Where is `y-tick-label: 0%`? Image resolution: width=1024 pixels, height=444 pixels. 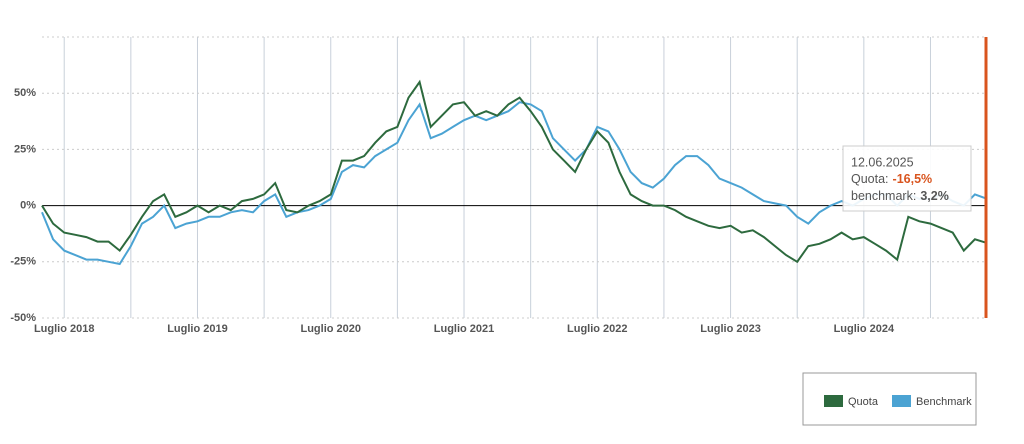
y-tick-label: 0% is located at coordinates (28, 206).